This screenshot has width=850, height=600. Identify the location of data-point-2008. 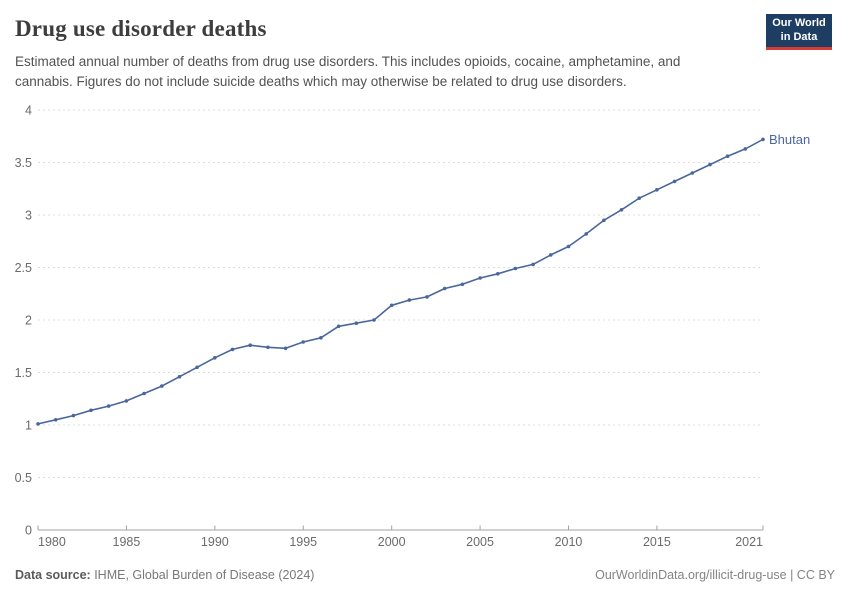
(533, 264).